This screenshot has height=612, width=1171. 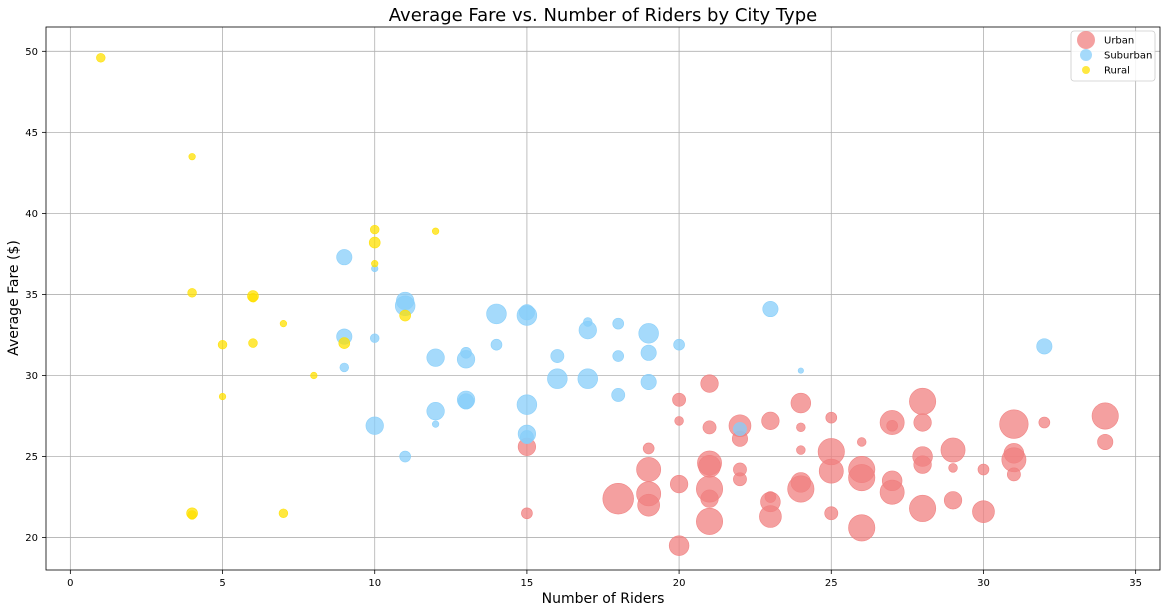 What do you see at coordinates (603, 599) in the screenshot?
I see `x-axis-label: Number of Riders` at bounding box center [603, 599].